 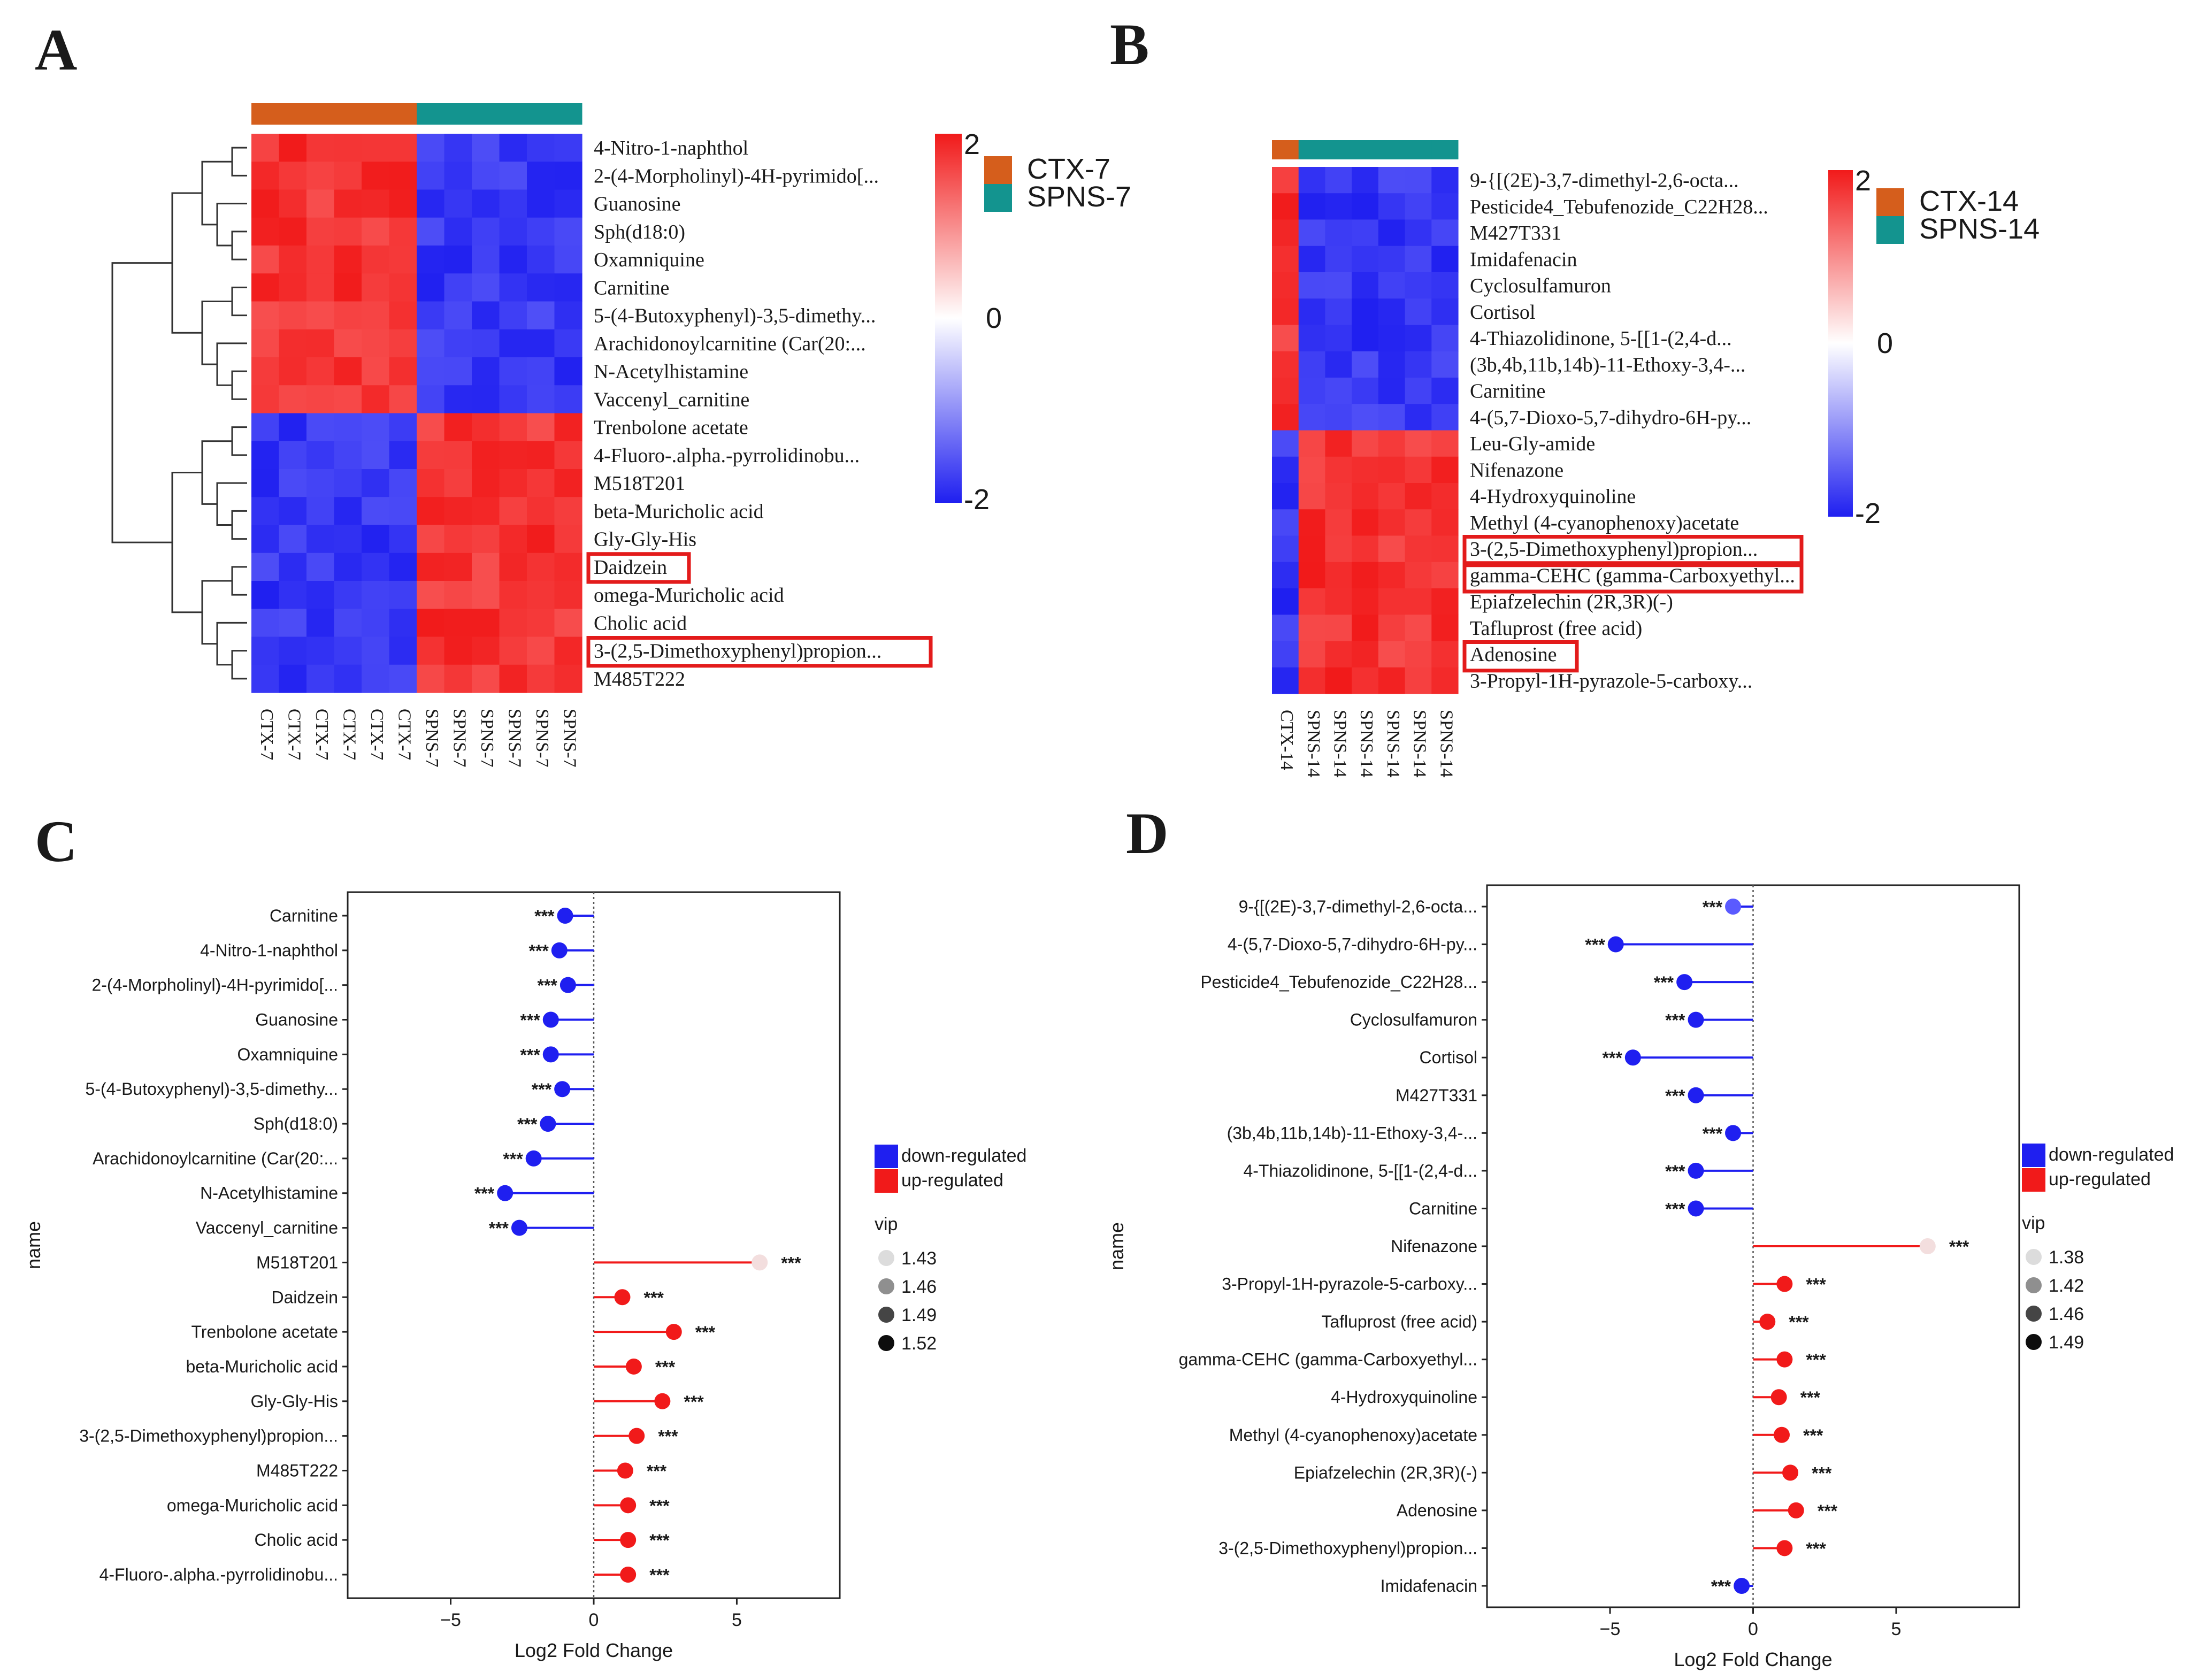 I want to click on legend-vip-dot, so click(x=2034, y=1257).